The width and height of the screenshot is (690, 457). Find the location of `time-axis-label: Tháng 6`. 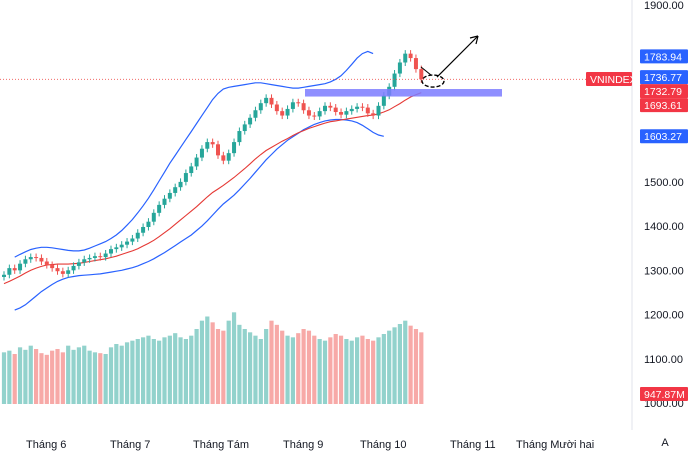

time-axis-label: Tháng 6 is located at coordinates (46, 445).